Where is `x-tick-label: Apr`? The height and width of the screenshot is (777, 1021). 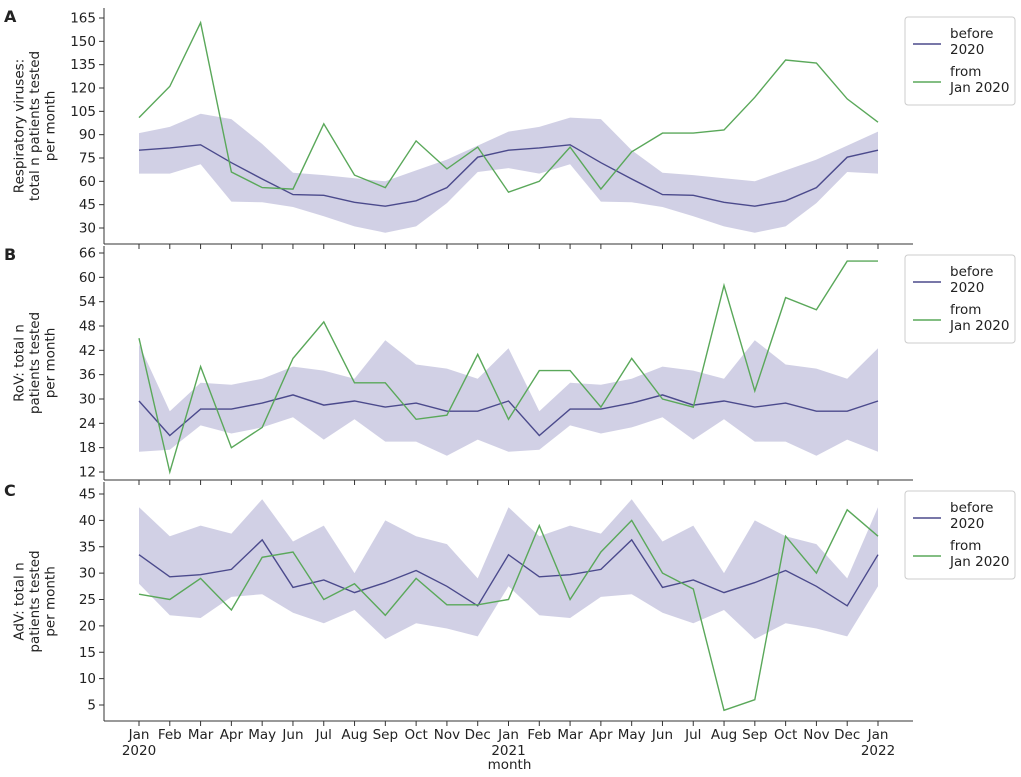 x-tick-label: Apr is located at coordinates (601, 735).